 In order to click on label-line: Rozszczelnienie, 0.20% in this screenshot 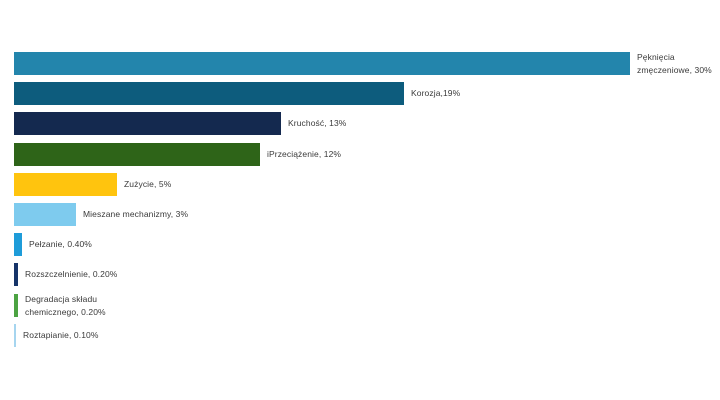, I will do `click(71, 274)`.